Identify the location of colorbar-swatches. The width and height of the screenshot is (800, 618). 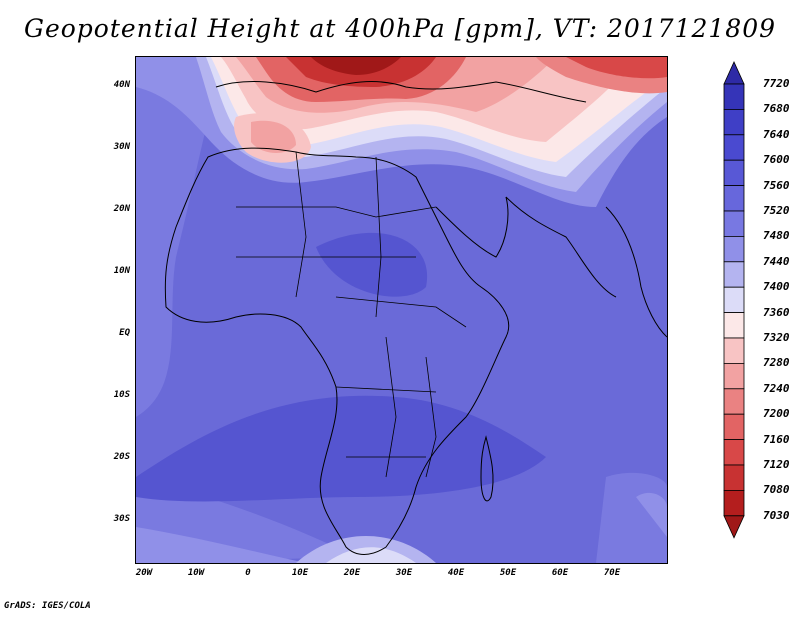
(734, 300).